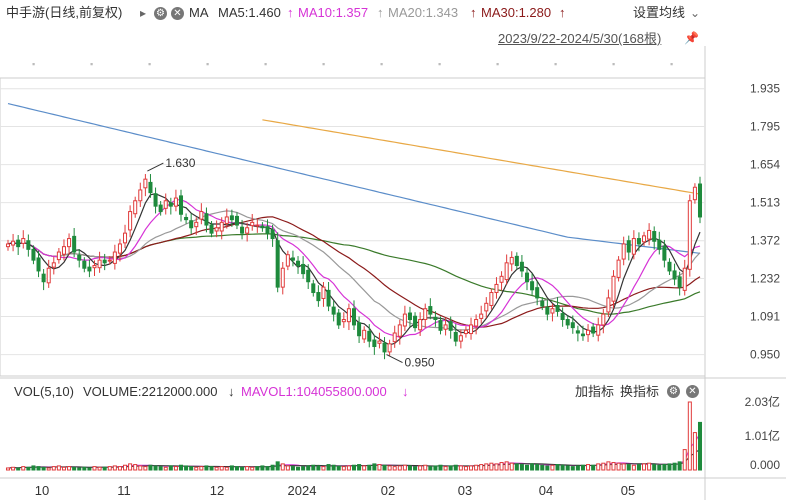 This screenshot has height=500, width=786. Describe the element at coordinates (765, 203) in the screenshot. I see `y-tick-label: 1.513` at that location.